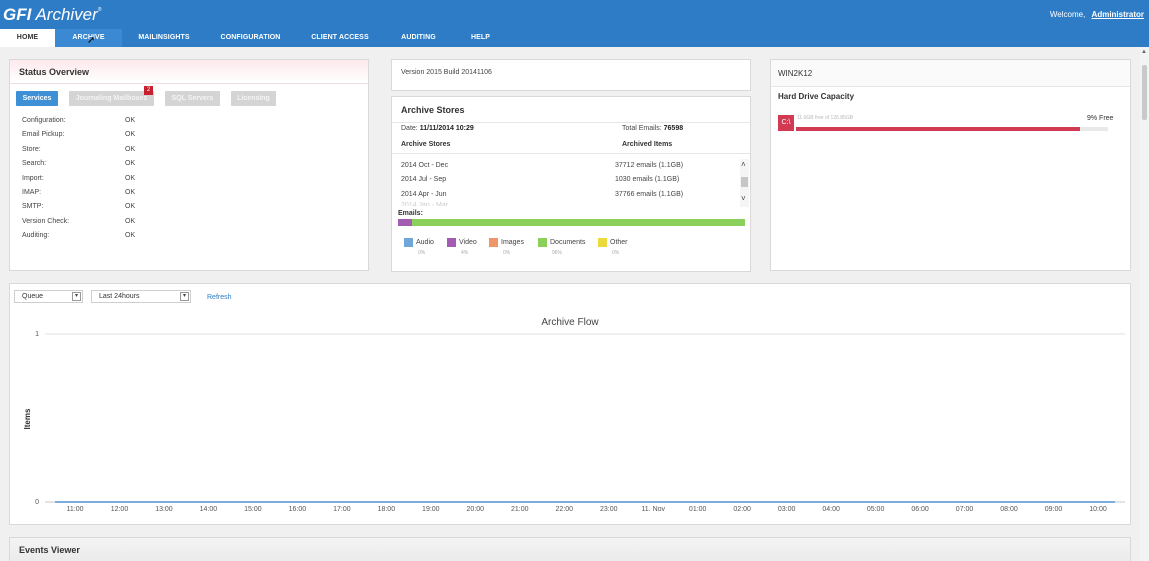 The height and width of the screenshot is (561, 1149). Describe the element at coordinates (462, 247) in the screenshot. I see `legend-item: Video 4%` at that location.